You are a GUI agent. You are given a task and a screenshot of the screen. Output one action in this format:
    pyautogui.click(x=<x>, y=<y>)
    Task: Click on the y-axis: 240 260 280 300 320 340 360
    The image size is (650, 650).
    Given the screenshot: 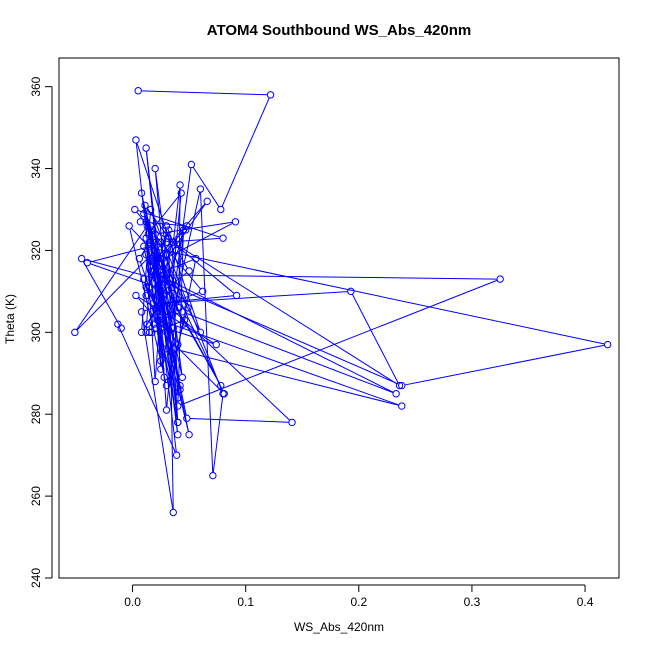 What is the action you would take?
    pyautogui.click(x=41, y=332)
    